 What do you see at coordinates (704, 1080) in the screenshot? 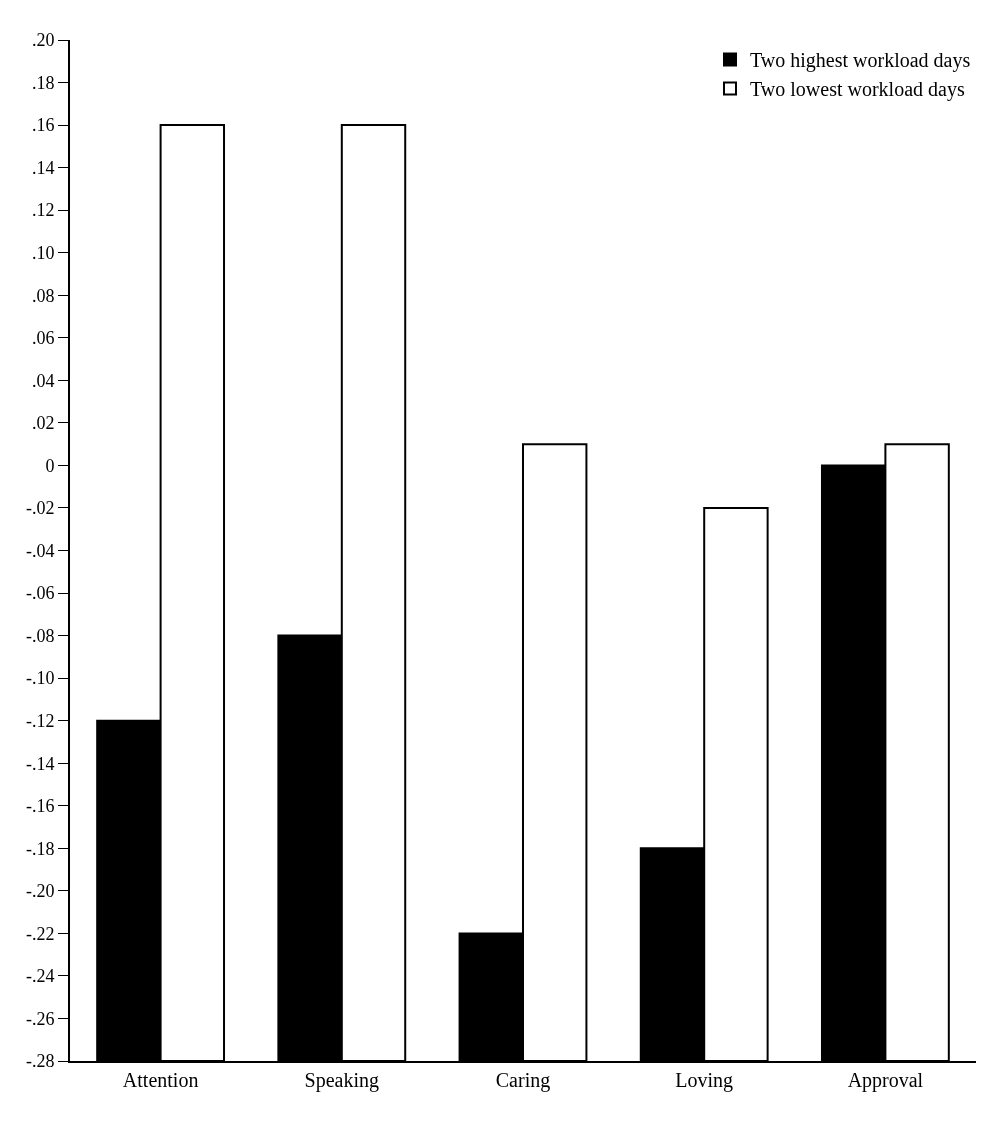
I see `x-tick-label: Loving` at bounding box center [704, 1080].